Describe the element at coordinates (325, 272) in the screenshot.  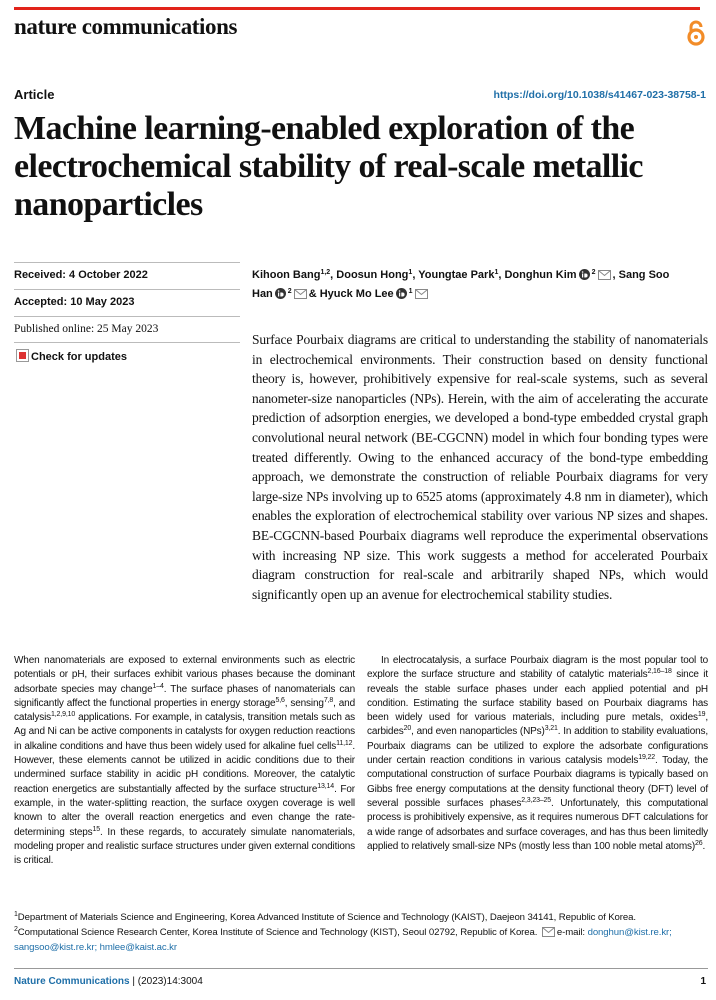
I see `author-affiliation: 1,2` at that location.